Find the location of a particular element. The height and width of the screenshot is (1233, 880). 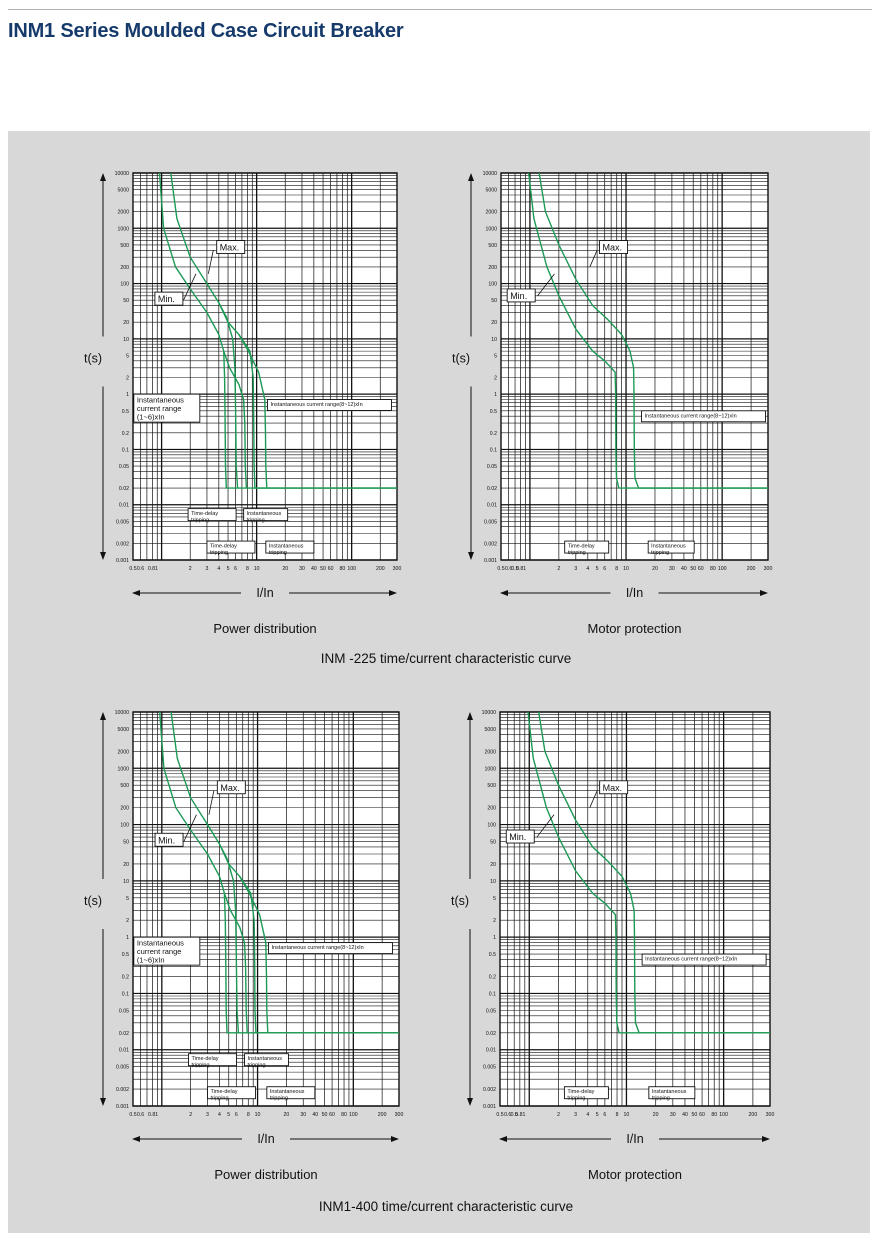

x-tick-label: 6 is located at coordinates (604, 569).